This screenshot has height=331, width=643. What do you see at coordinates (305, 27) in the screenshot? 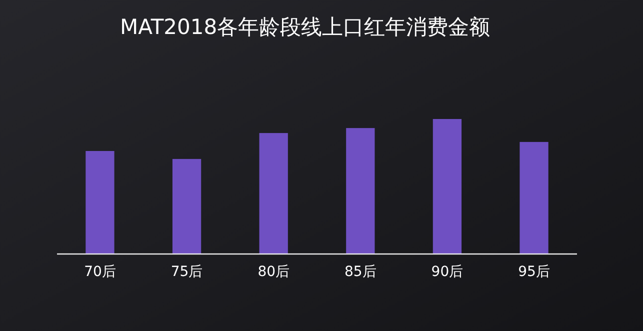
I see `chart-title: MAT2018各年龄段线上口红年消费金额` at bounding box center [305, 27].